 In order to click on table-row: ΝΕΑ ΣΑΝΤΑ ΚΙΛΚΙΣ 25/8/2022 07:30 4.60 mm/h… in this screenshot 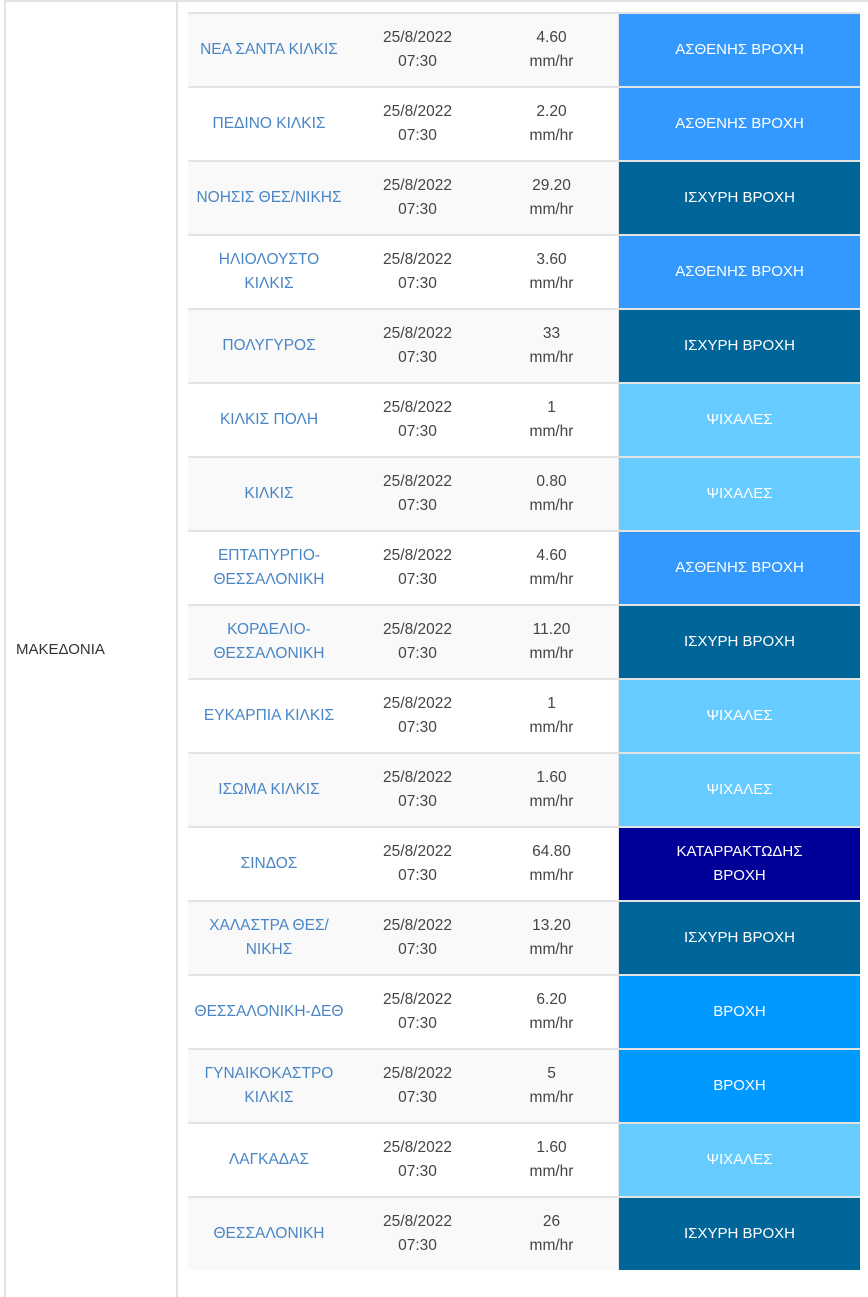, I will do `click(524, 49)`.